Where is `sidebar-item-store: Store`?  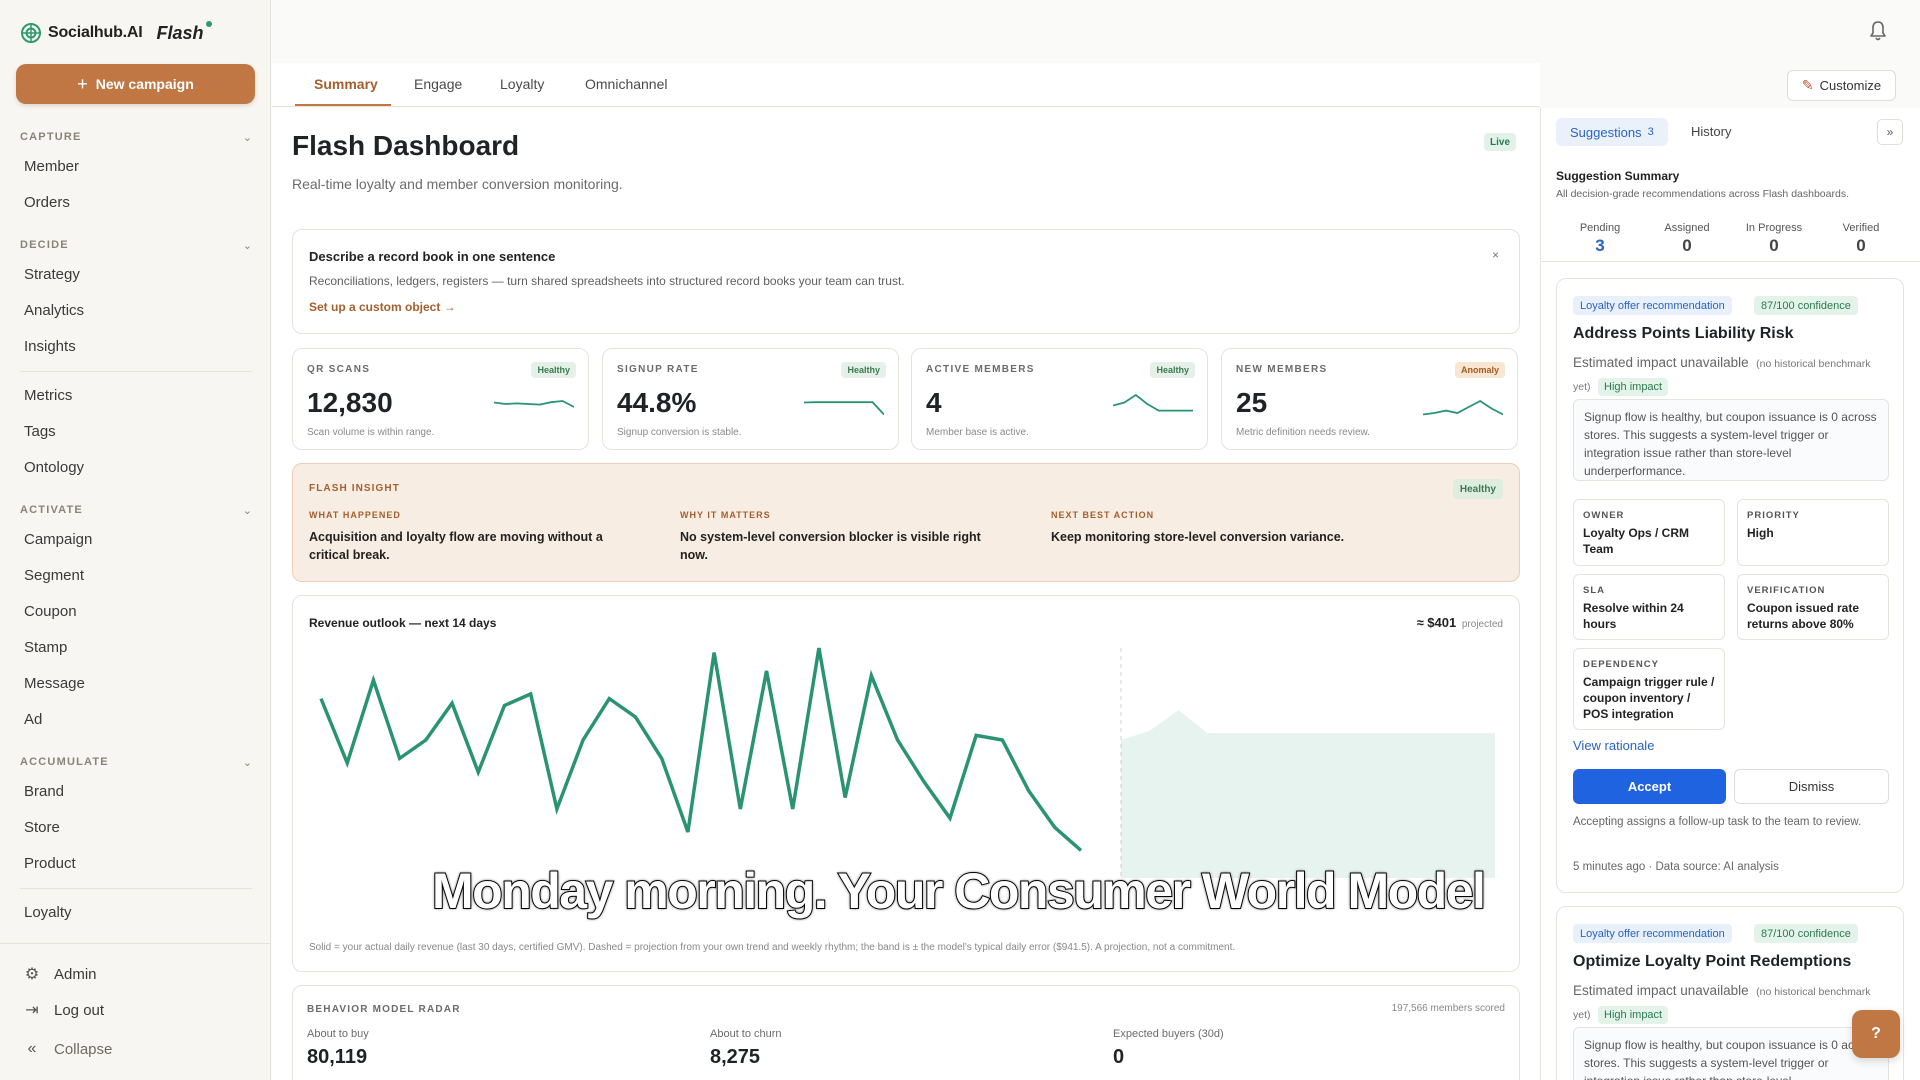 sidebar-item-store: Store is located at coordinates (42, 827).